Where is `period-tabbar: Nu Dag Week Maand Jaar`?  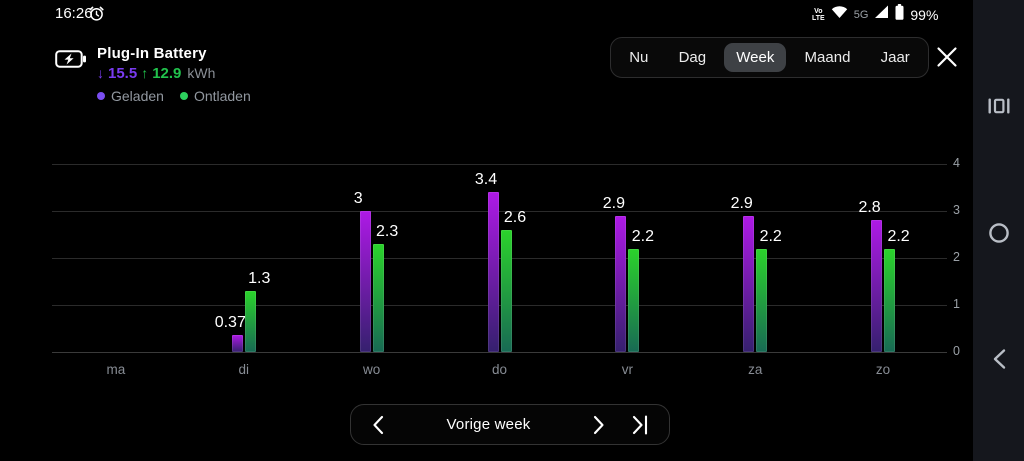 period-tabbar: Nu Dag Week Maand Jaar is located at coordinates (769, 57).